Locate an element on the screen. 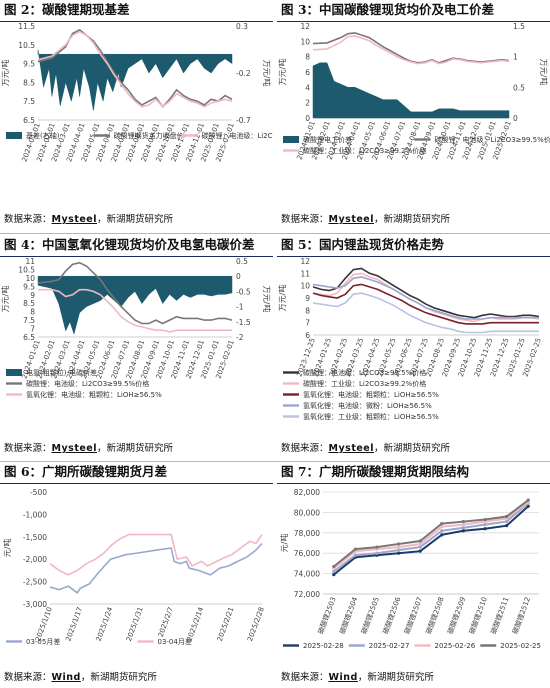  source-brand: Mysteel is located at coordinates (351, 219).